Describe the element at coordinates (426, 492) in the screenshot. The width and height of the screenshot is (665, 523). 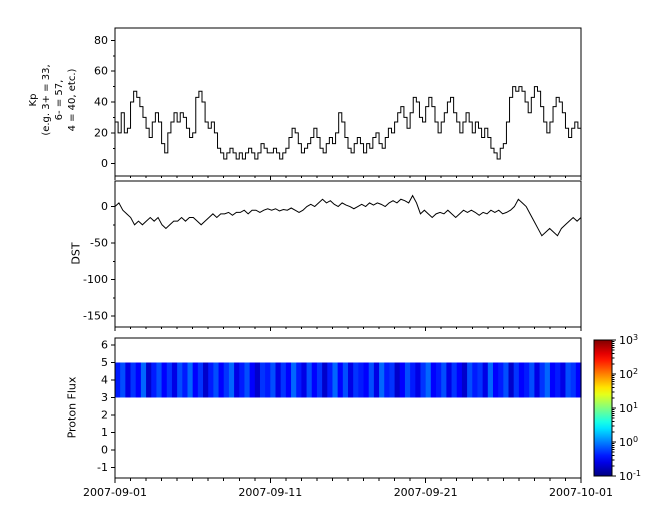
I see `x-tick-label: 2007-09-21` at that location.